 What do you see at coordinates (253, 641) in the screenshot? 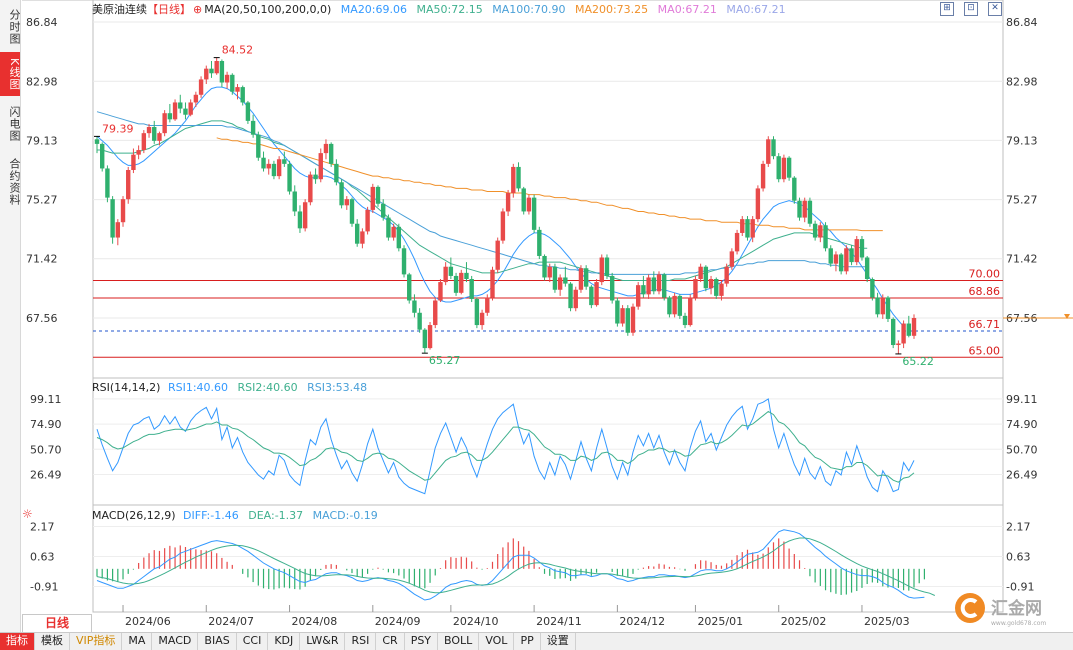
I see `tab-cci: CCI` at bounding box center [253, 641].